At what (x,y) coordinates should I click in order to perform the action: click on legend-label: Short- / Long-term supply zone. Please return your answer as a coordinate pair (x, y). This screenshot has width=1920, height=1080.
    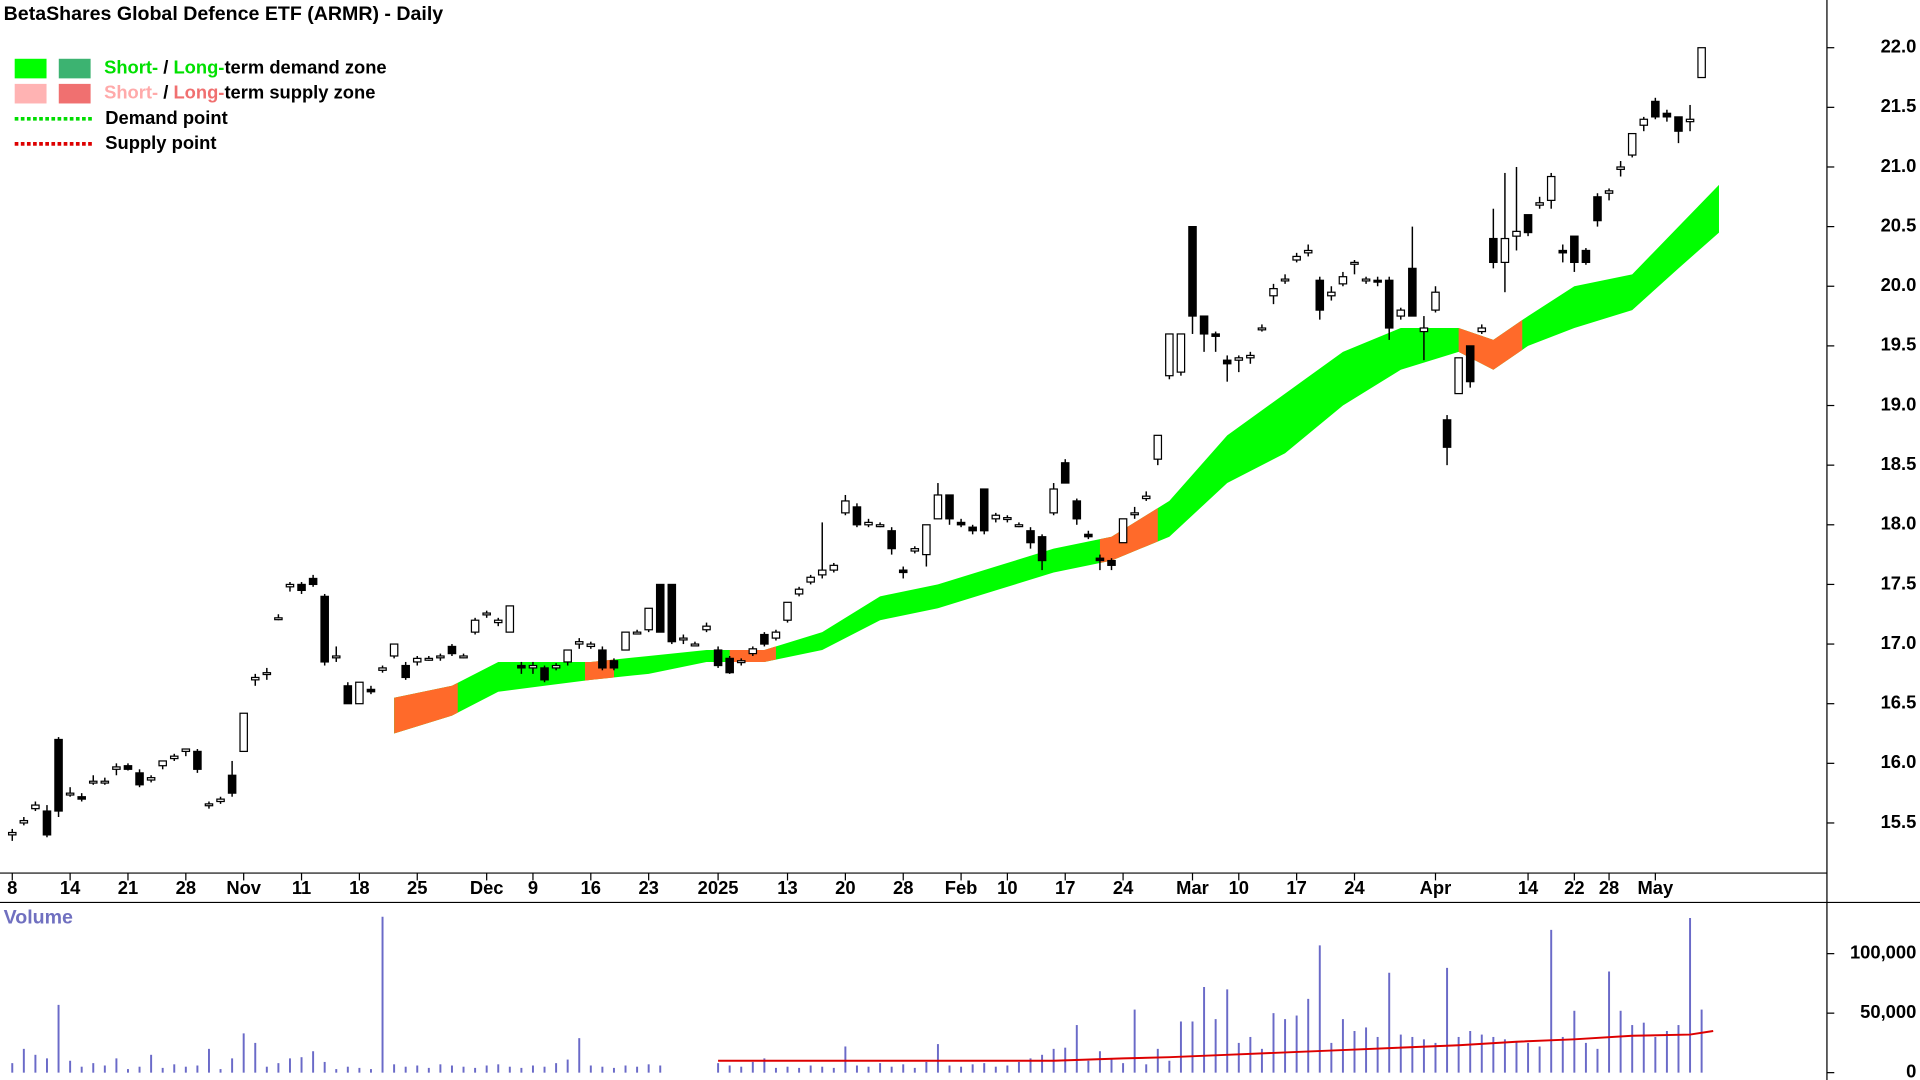
    Looking at the image, I should click on (239, 92).